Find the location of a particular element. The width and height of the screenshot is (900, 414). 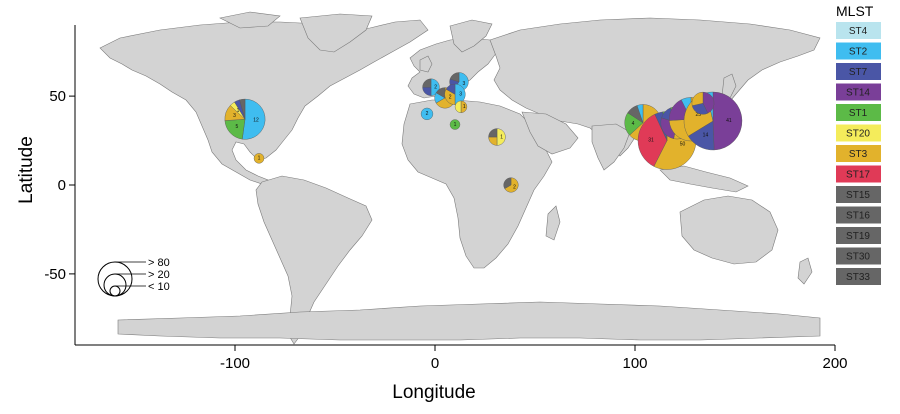

legend-swatch-st17 is located at coordinates (858, 174).